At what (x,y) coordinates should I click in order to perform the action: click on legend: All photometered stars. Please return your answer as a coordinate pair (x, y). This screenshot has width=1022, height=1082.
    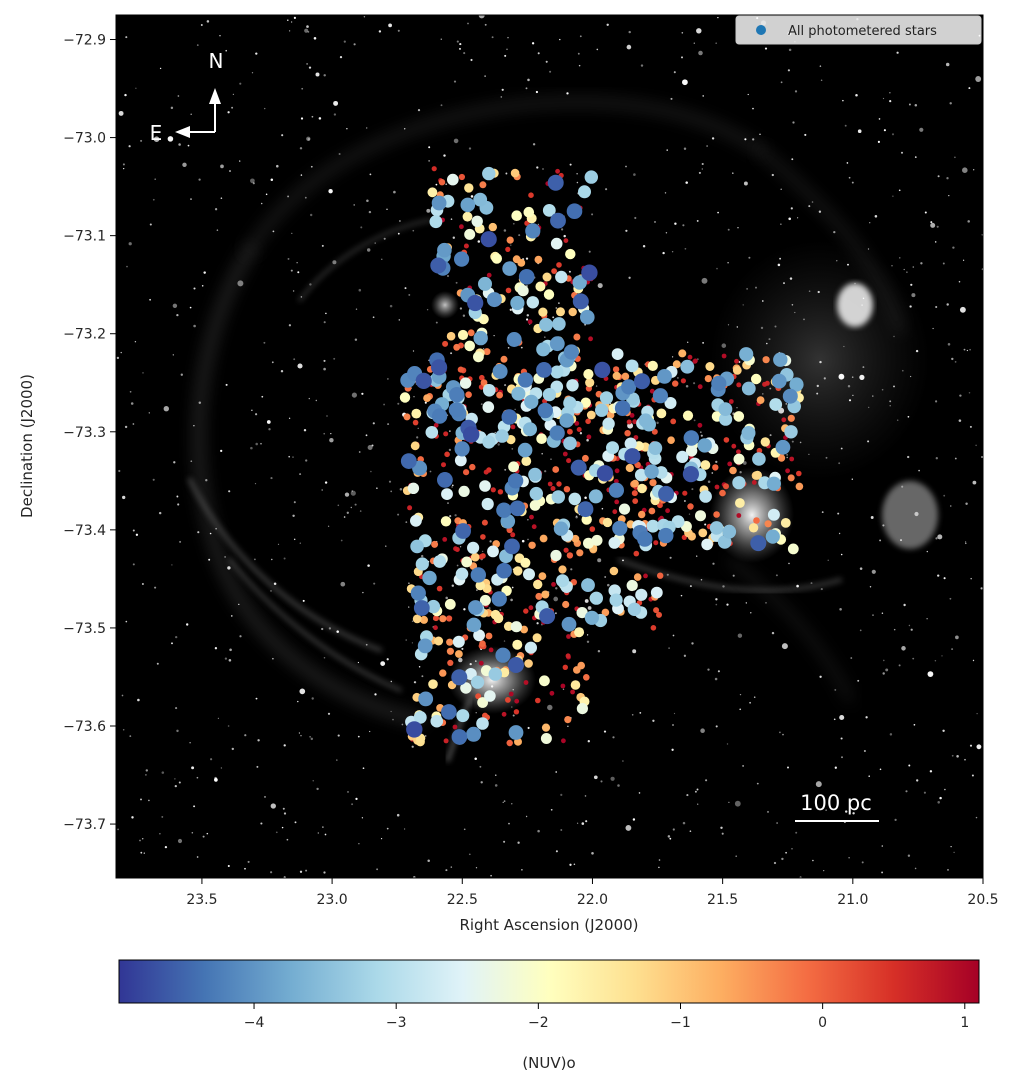
    Looking at the image, I should click on (858, 30).